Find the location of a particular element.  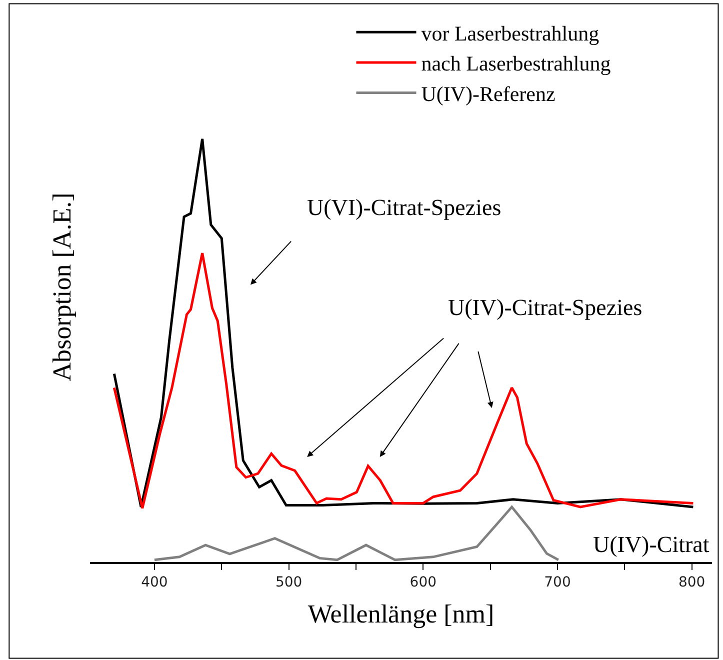

annotation: U(IV)-Citrat-Spezies is located at coordinates (545, 307).